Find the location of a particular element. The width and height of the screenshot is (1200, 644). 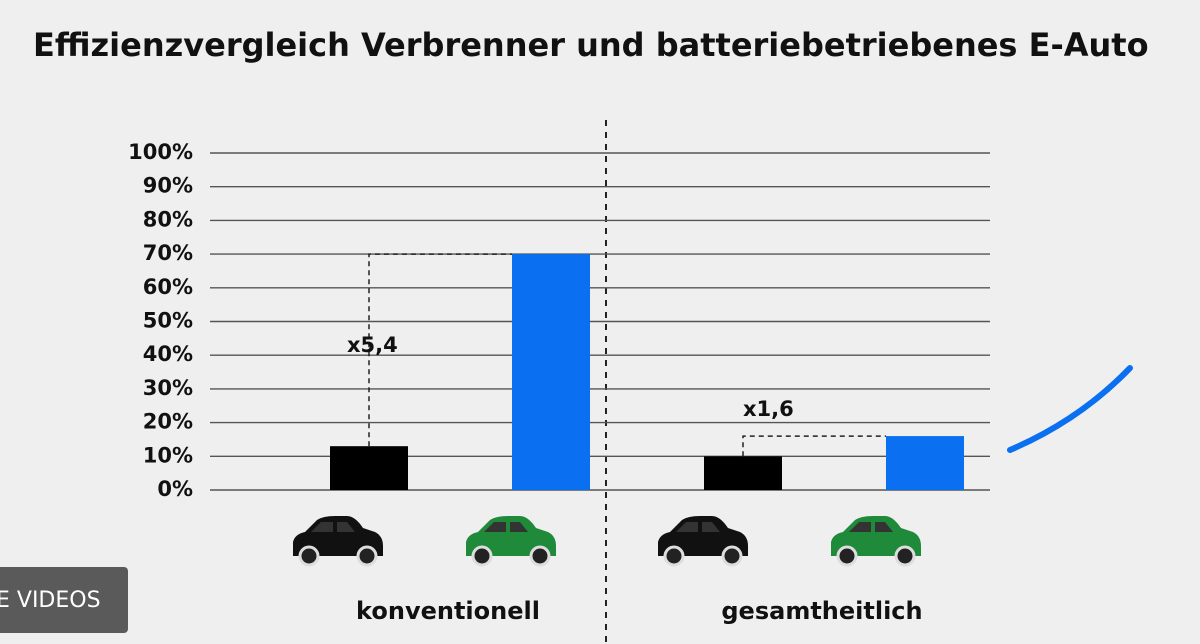

y-tick-label: 10% is located at coordinates (168, 455).